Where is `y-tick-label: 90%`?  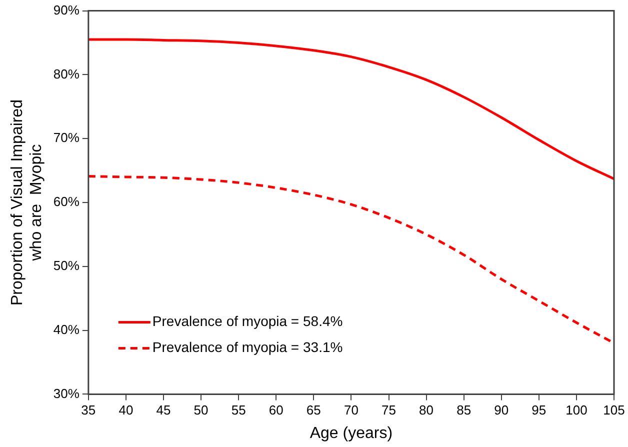 y-tick-label: 90% is located at coordinates (66, 10).